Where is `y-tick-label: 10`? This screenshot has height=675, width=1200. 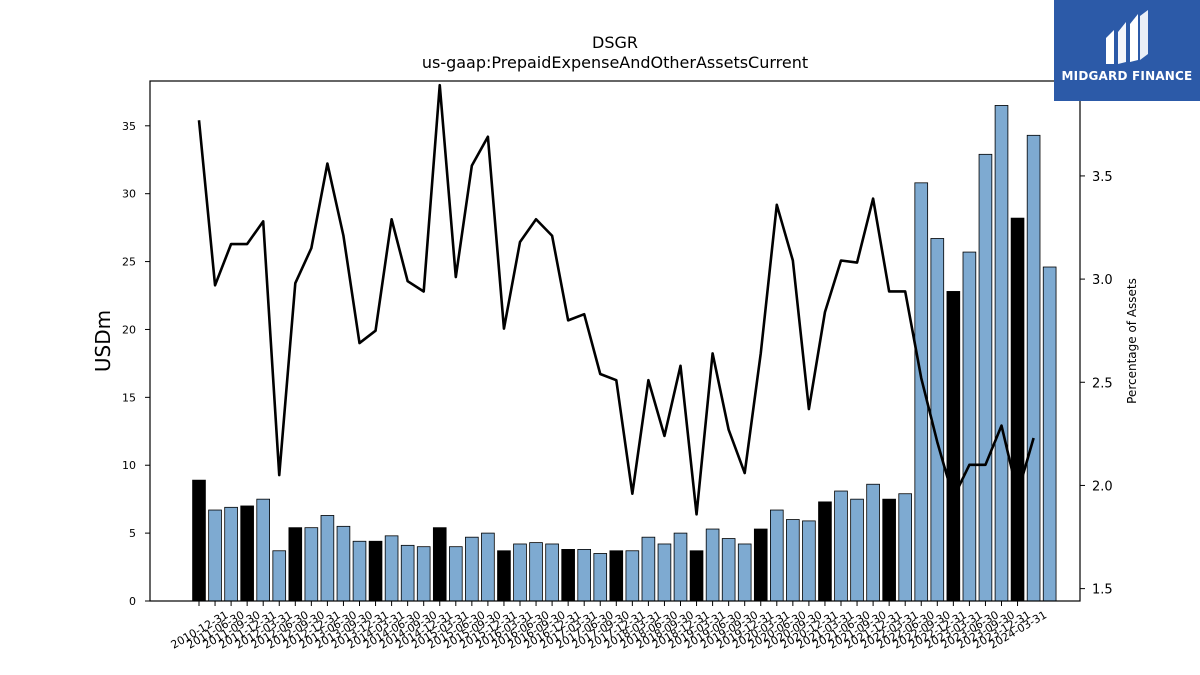
y-tick-label: 10 is located at coordinates (129, 465).